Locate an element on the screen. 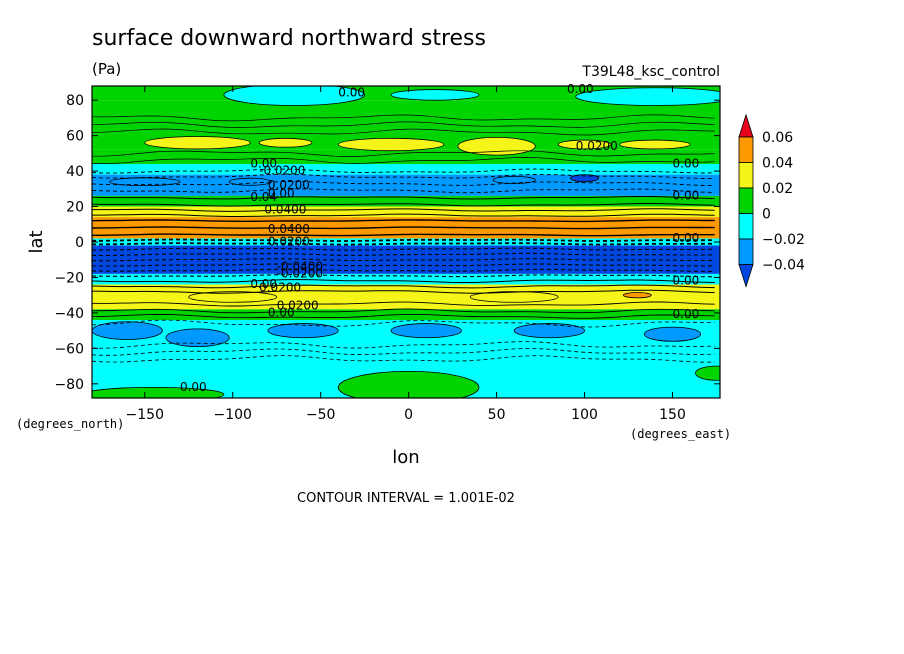 This screenshot has width=904, height=654. y-tick-label: −60 is located at coordinates (69, 349).